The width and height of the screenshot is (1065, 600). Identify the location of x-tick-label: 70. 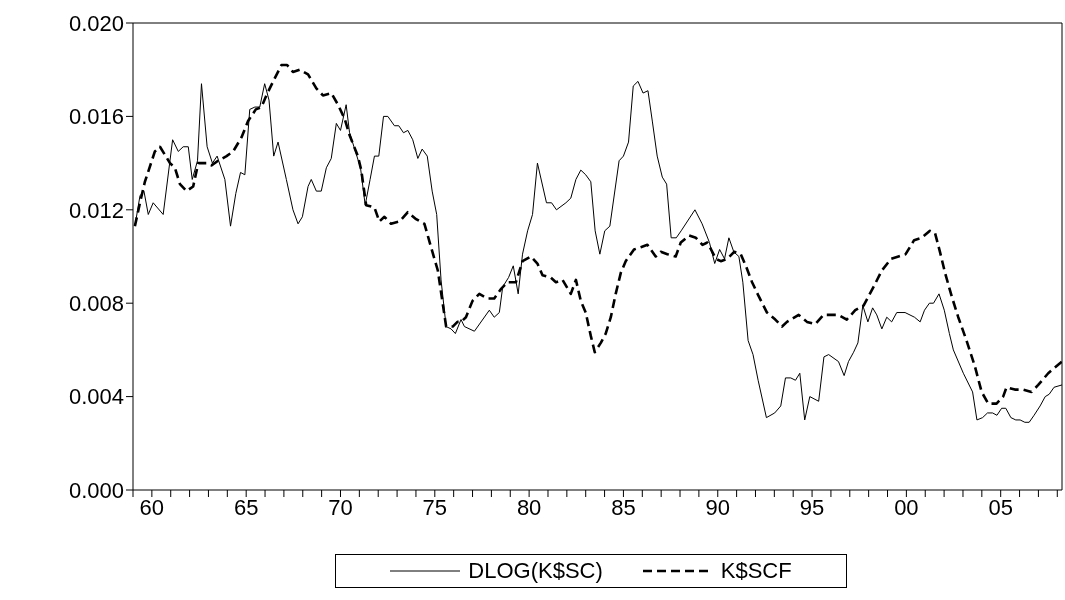
(340, 507).